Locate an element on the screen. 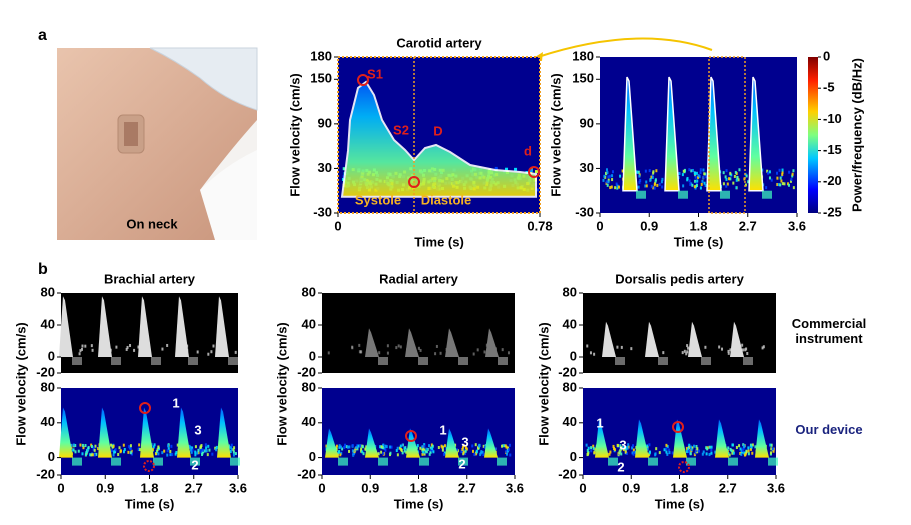 The width and height of the screenshot is (911, 525). colorbar-tick-label: -25 is located at coordinates (832, 211).